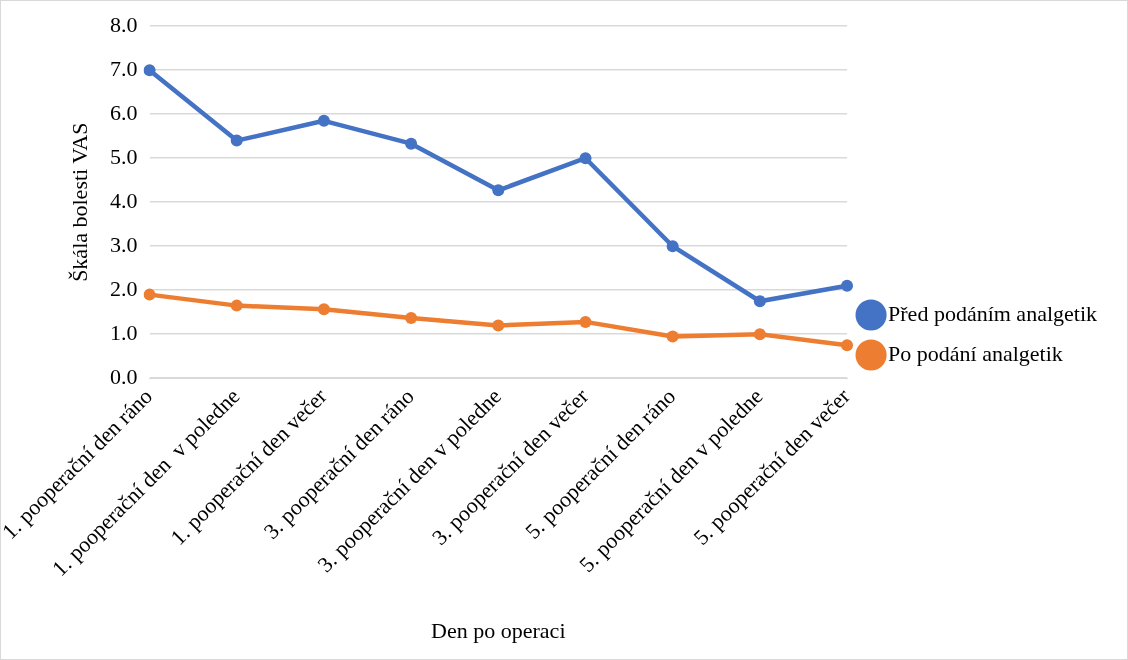  What do you see at coordinates (124, 377) in the screenshot?
I see `y-tick-label: 0.0` at bounding box center [124, 377].